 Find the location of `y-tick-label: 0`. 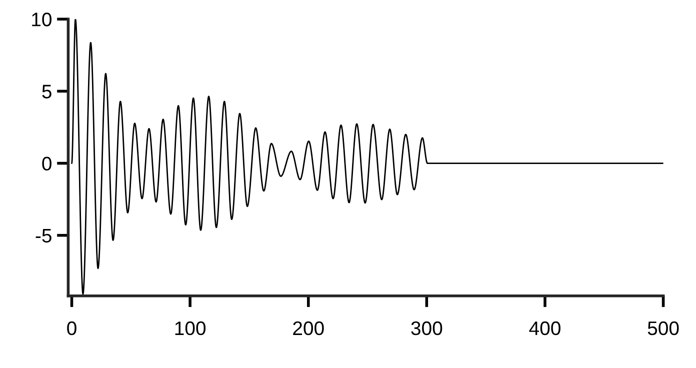

y-tick-label: 0 is located at coordinates (47, 163).